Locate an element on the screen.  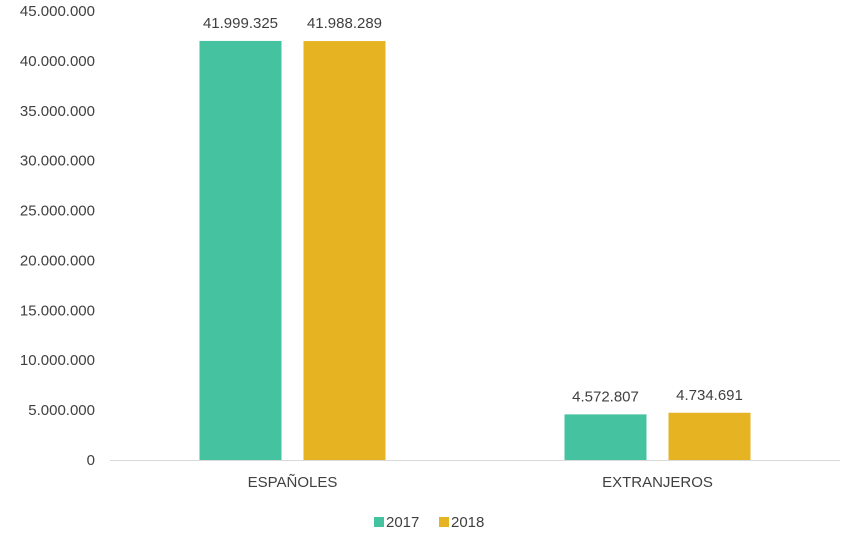
x-tick-label: EXTRANJEROS is located at coordinates (657, 482).